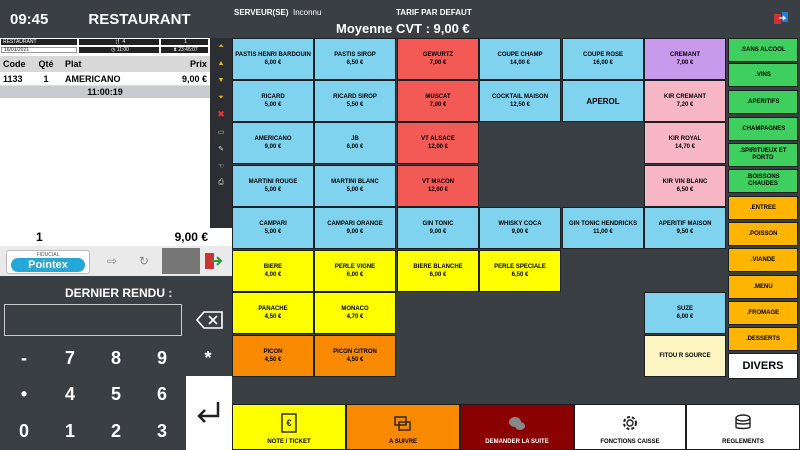 The height and width of the screenshot is (450, 800). I want to click on delete-line-icon: ✖, so click(221, 114).